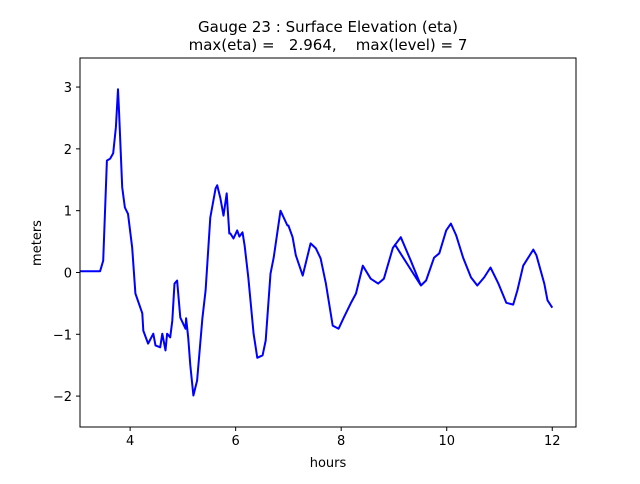  Describe the element at coordinates (130, 441) in the screenshot. I see `x-tick-label: 4` at that location.